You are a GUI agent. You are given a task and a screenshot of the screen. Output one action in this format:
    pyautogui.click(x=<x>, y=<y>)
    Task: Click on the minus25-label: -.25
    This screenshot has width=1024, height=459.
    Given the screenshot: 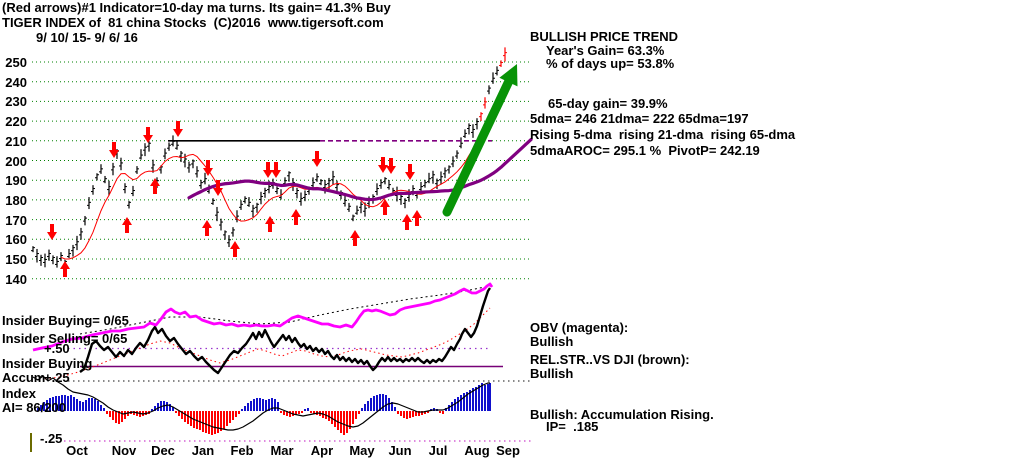 What is the action you would take?
    pyautogui.click(x=51, y=438)
    